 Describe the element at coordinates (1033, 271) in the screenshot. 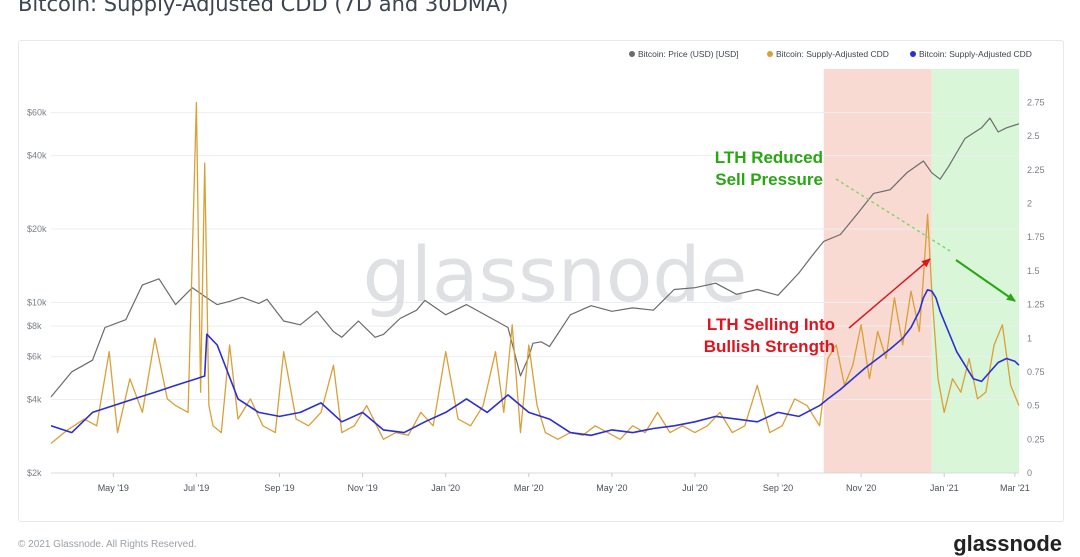

I see `right-axis-tick-label: 1.5` at that location.